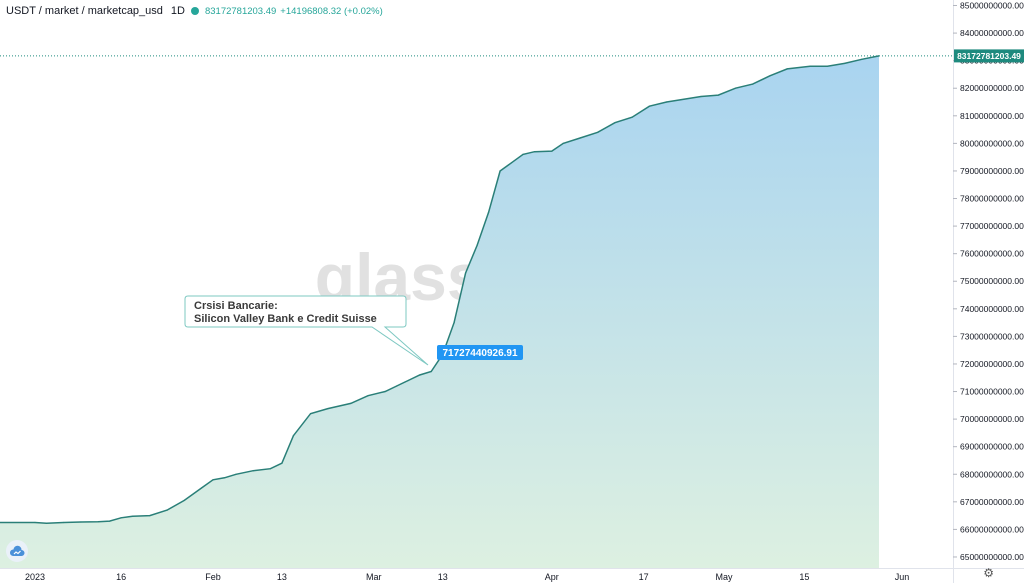 The height and width of the screenshot is (583, 1024). What do you see at coordinates (552, 577) in the screenshot?
I see `x-tick-label: Apr` at bounding box center [552, 577].